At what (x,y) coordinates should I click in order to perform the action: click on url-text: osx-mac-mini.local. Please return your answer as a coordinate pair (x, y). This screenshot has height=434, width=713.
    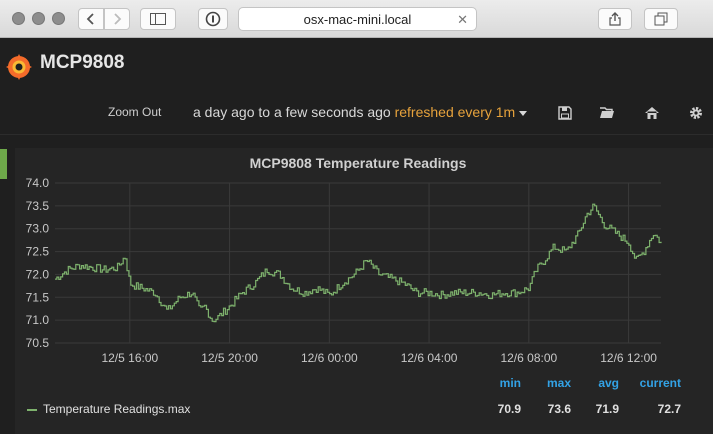
    Looking at the image, I should click on (357, 19).